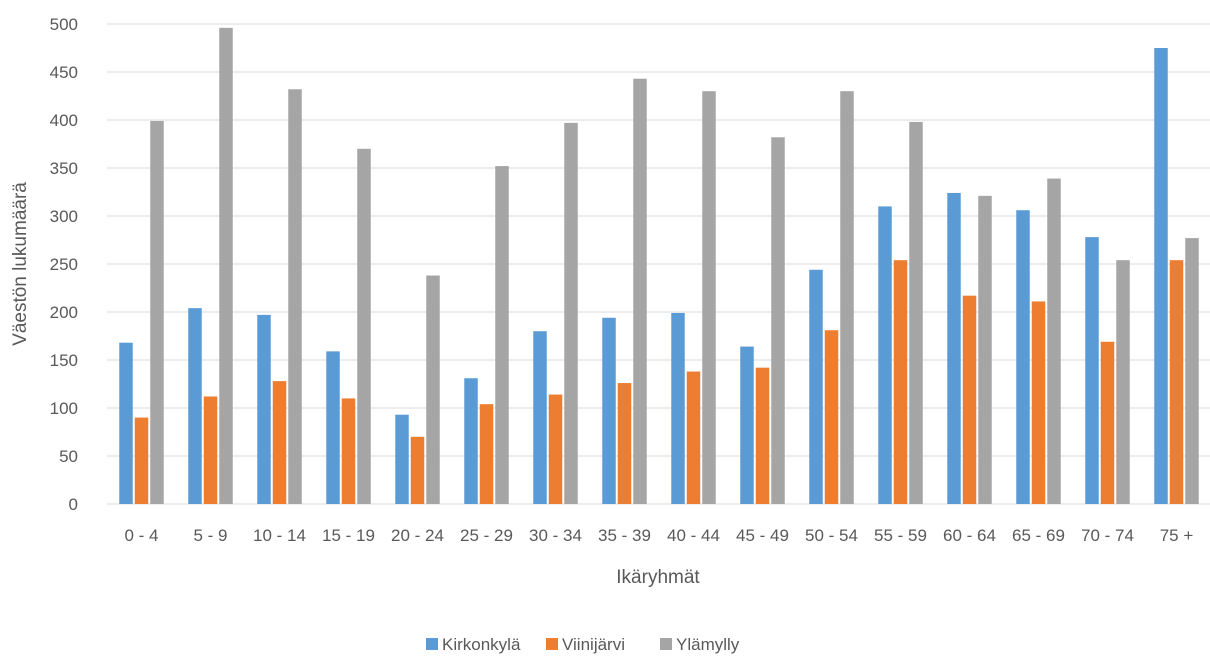 This screenshot has width=1210, height=657. What do you see at coordinates (555, 535) in the screenshot?
I see `x-tick-label: 30 - 34` at bounding box center [555, 535].